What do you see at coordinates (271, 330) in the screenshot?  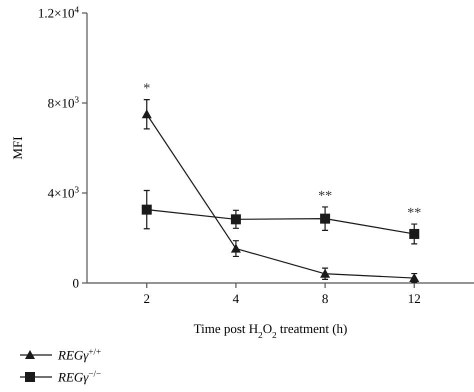 I see `x-axis-title: Time post H$_{2}$O$_{2}$ treatment (h)` at bounding box center [271, 330].